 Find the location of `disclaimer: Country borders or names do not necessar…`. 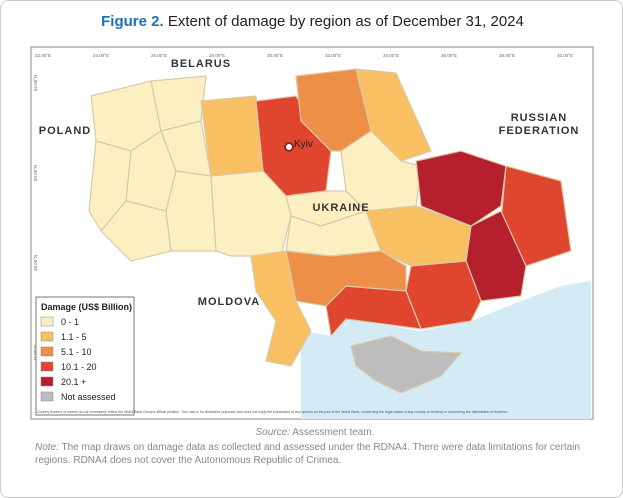

disclaimer: Country borders or names do not necessar… is located at coordinates (272, 412).